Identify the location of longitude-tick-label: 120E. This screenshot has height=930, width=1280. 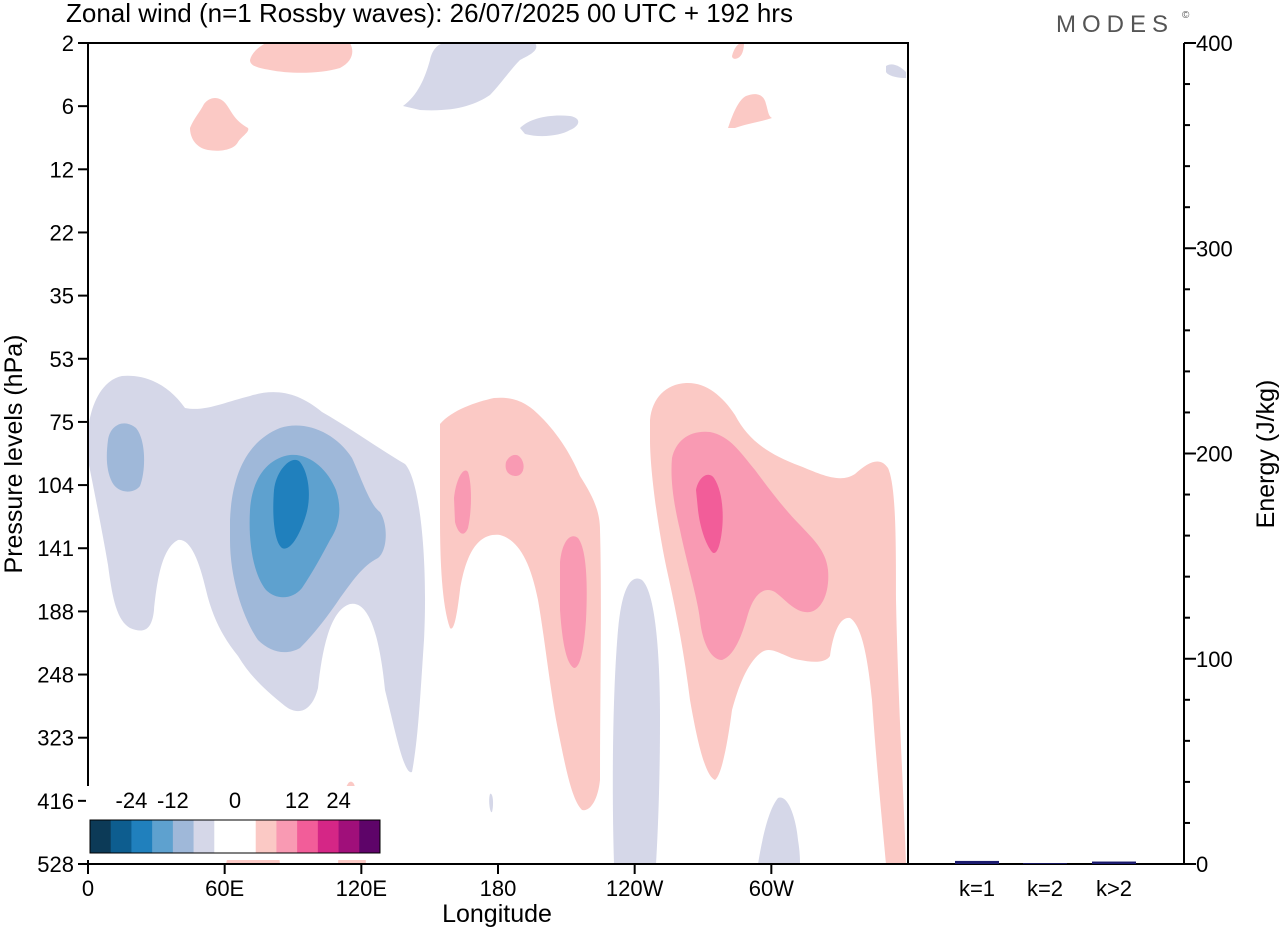
(361, 888).